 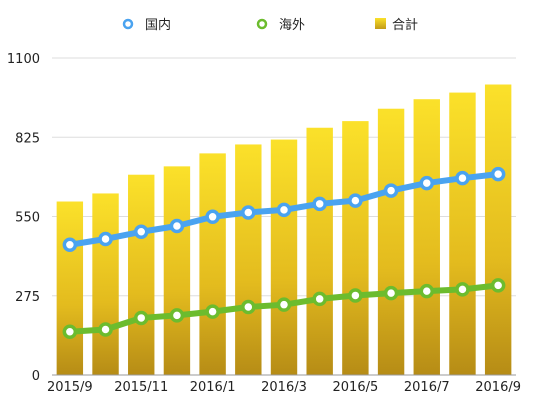 I want to click on y-tick-label-275: 275, so click(x=27, y=297).